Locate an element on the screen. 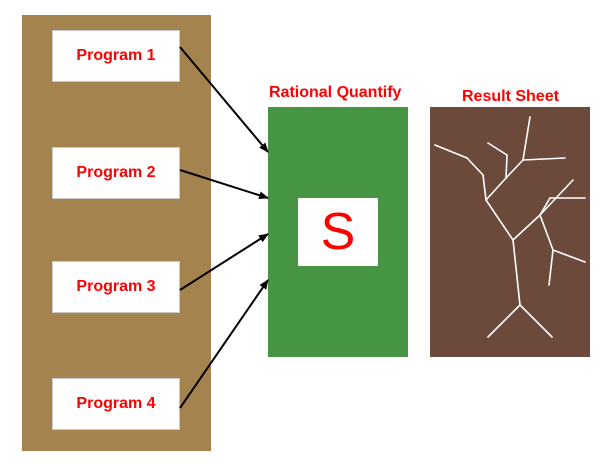  quantify-title: Rational Quantify is located at coordinates (335, 92).